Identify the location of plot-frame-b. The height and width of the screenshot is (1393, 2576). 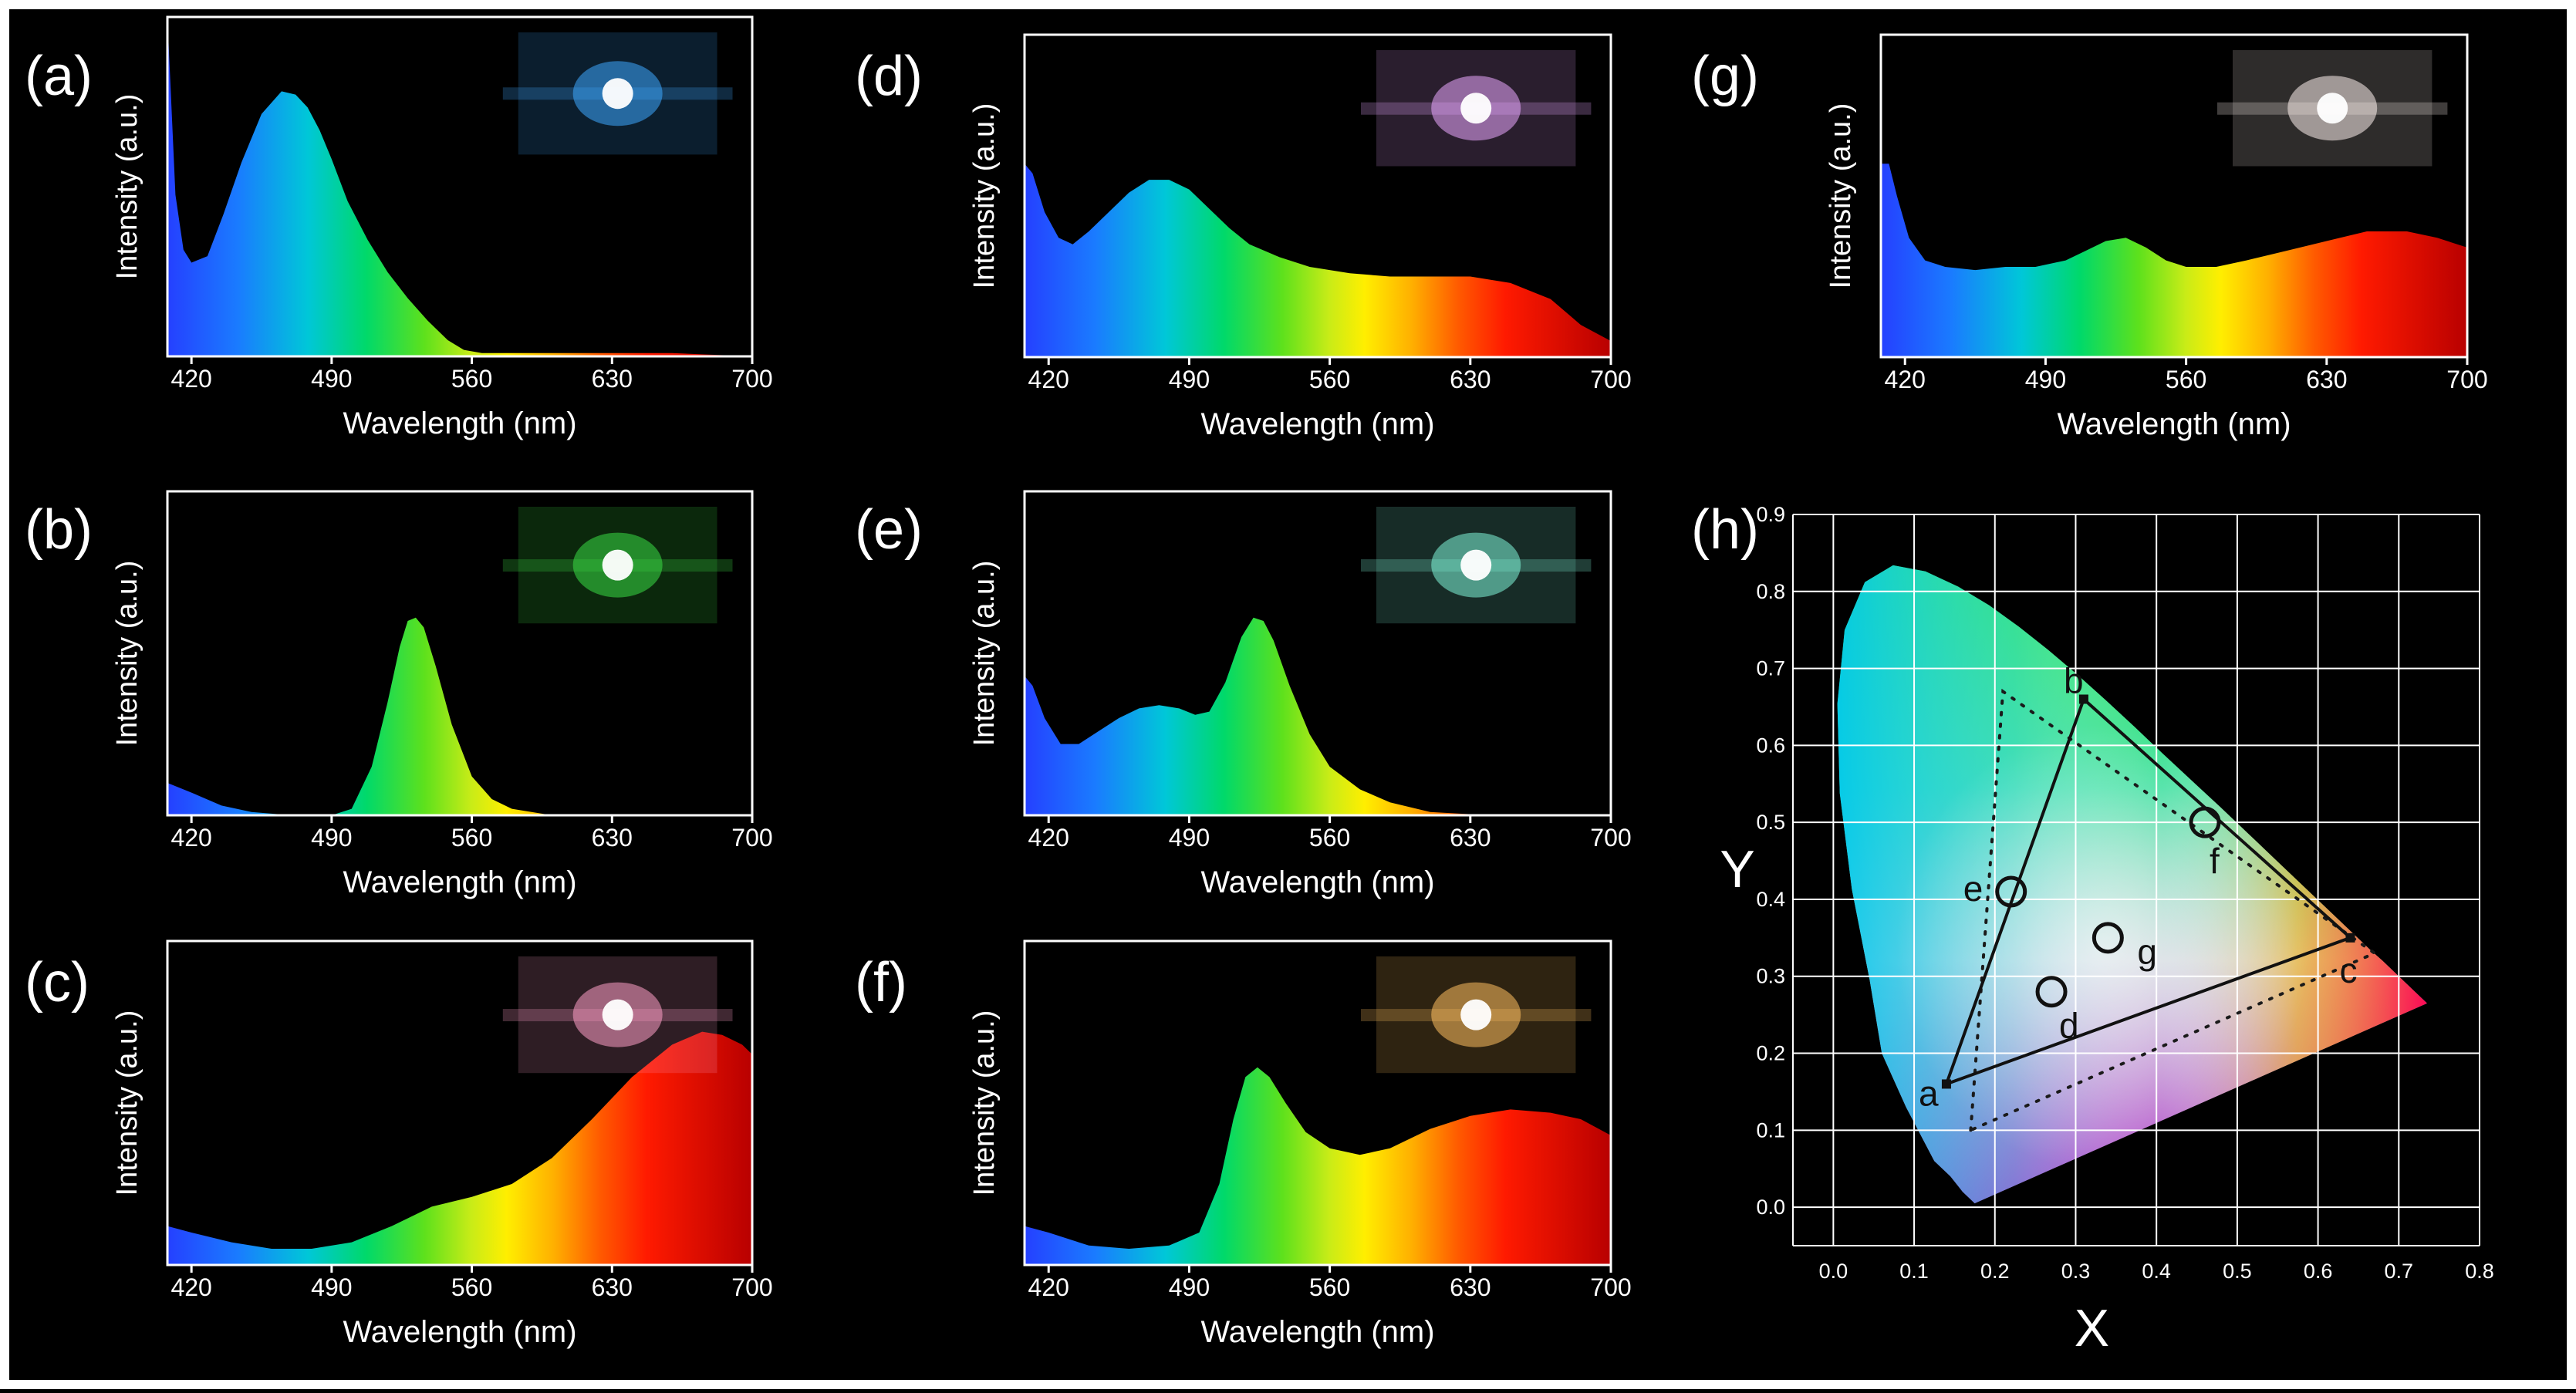
(460, 654).